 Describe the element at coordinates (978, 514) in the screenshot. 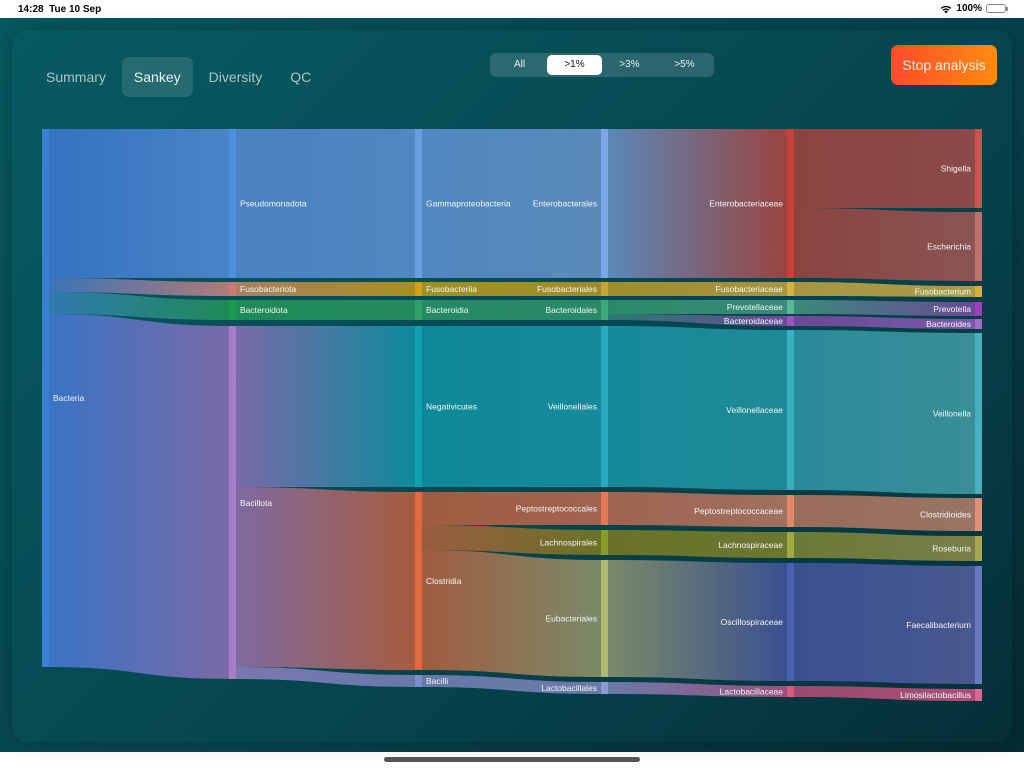

I see `sankey-node-clostridioides` at that location.